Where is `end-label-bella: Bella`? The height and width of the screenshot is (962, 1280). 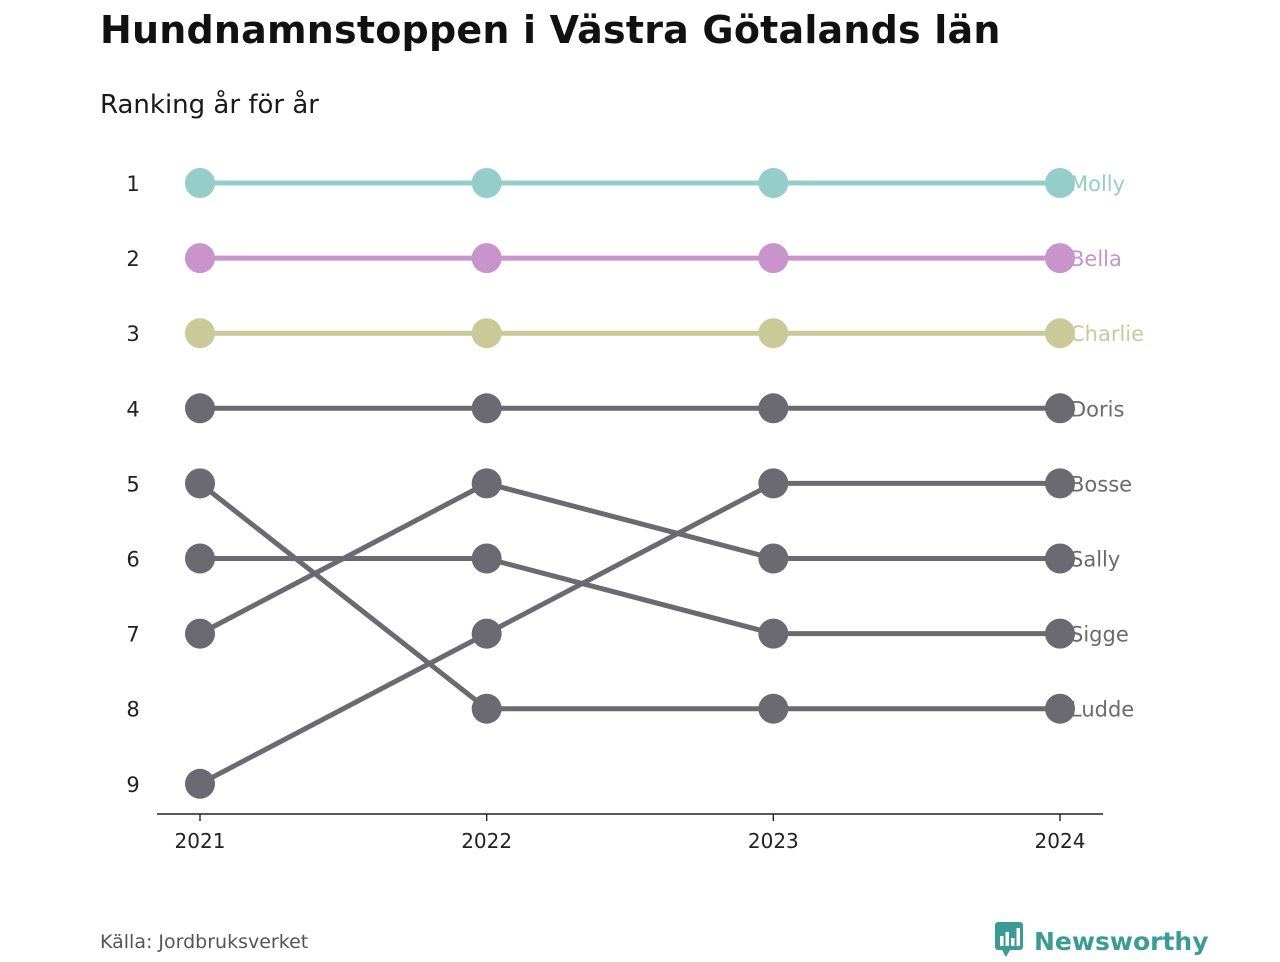
end-label-bella: Bella is located at coordinates (1096, 259).